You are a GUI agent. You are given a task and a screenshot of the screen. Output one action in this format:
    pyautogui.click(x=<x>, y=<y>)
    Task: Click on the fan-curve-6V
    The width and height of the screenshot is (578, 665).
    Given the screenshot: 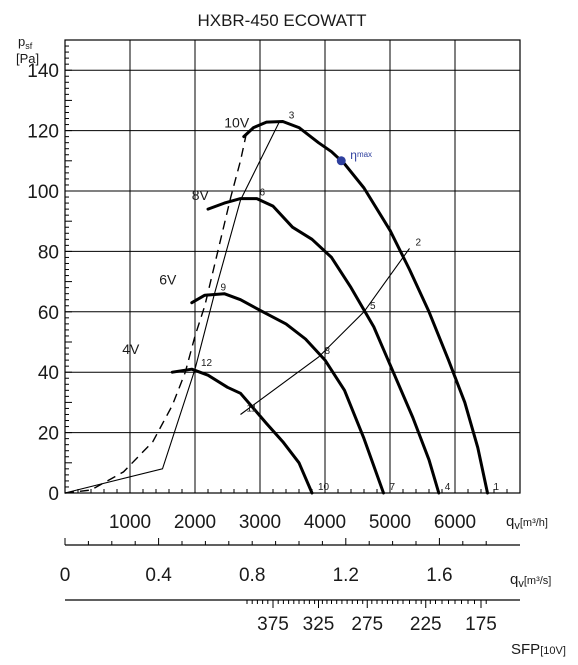 What is the action you would take?
    pyautogui.click(x=287, y=393)
    